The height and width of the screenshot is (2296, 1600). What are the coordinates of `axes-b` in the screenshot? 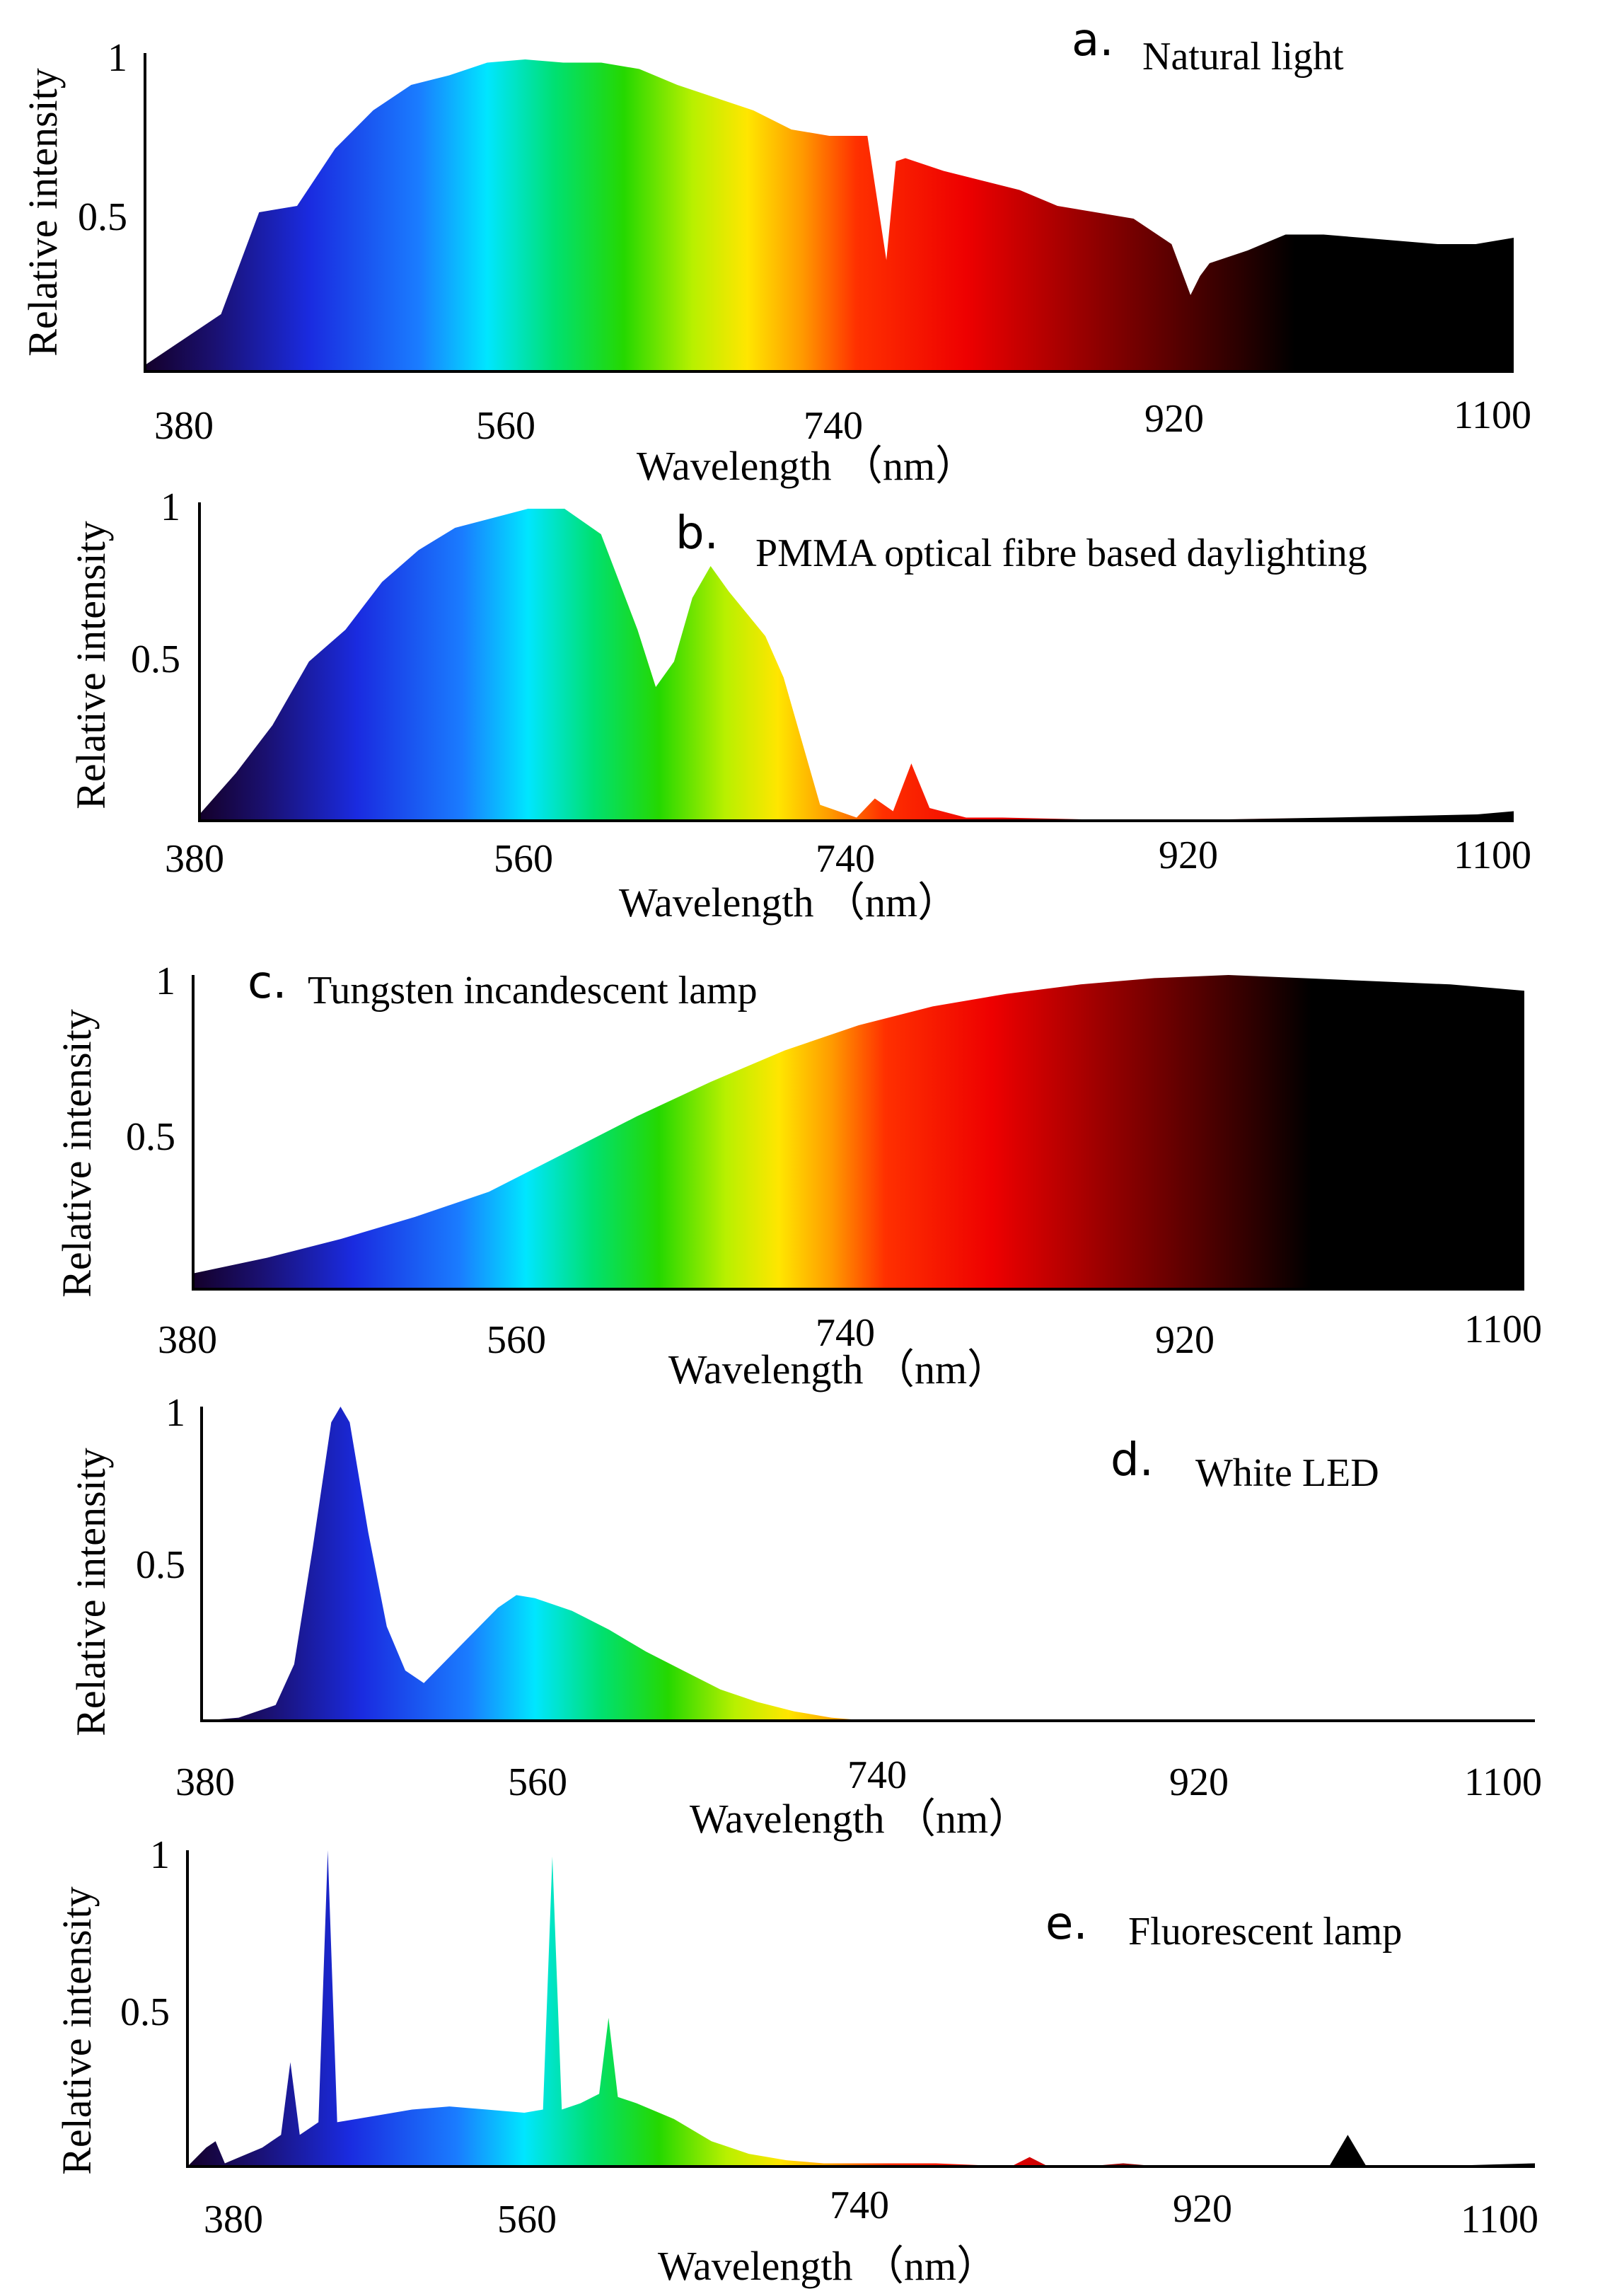 It's located at (856, 662).